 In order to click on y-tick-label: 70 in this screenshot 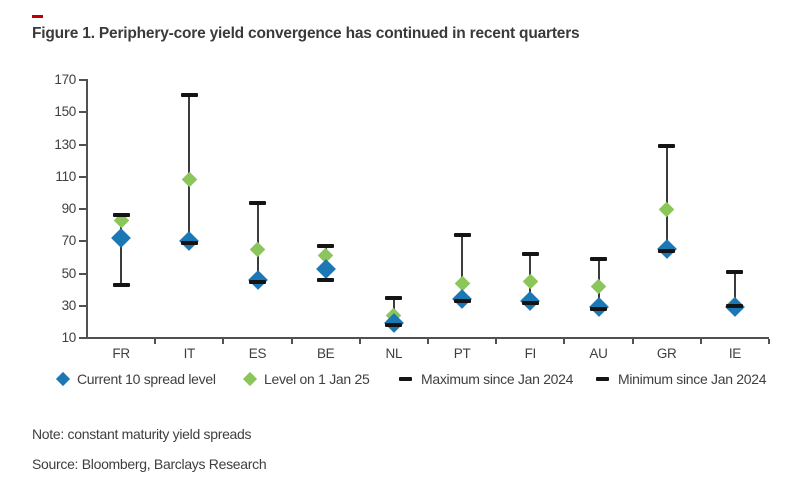, I will do `click(69, 241)`.